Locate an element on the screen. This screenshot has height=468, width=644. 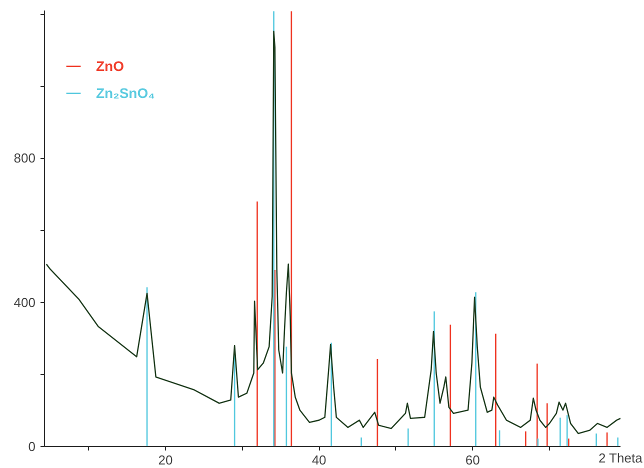
x-tick-label: 20 is located at coordinates (165, 460).